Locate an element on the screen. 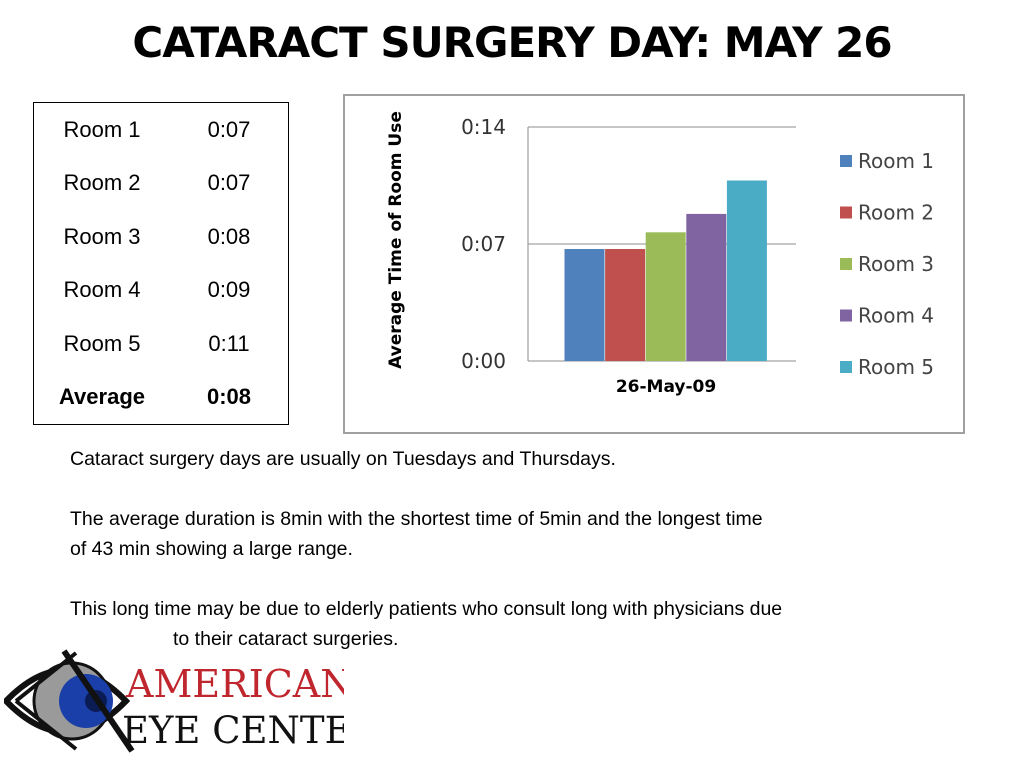 The height and width of the screenshot is (768, 1024). legend-label: Room 2 is located at coordinates (896, 213).